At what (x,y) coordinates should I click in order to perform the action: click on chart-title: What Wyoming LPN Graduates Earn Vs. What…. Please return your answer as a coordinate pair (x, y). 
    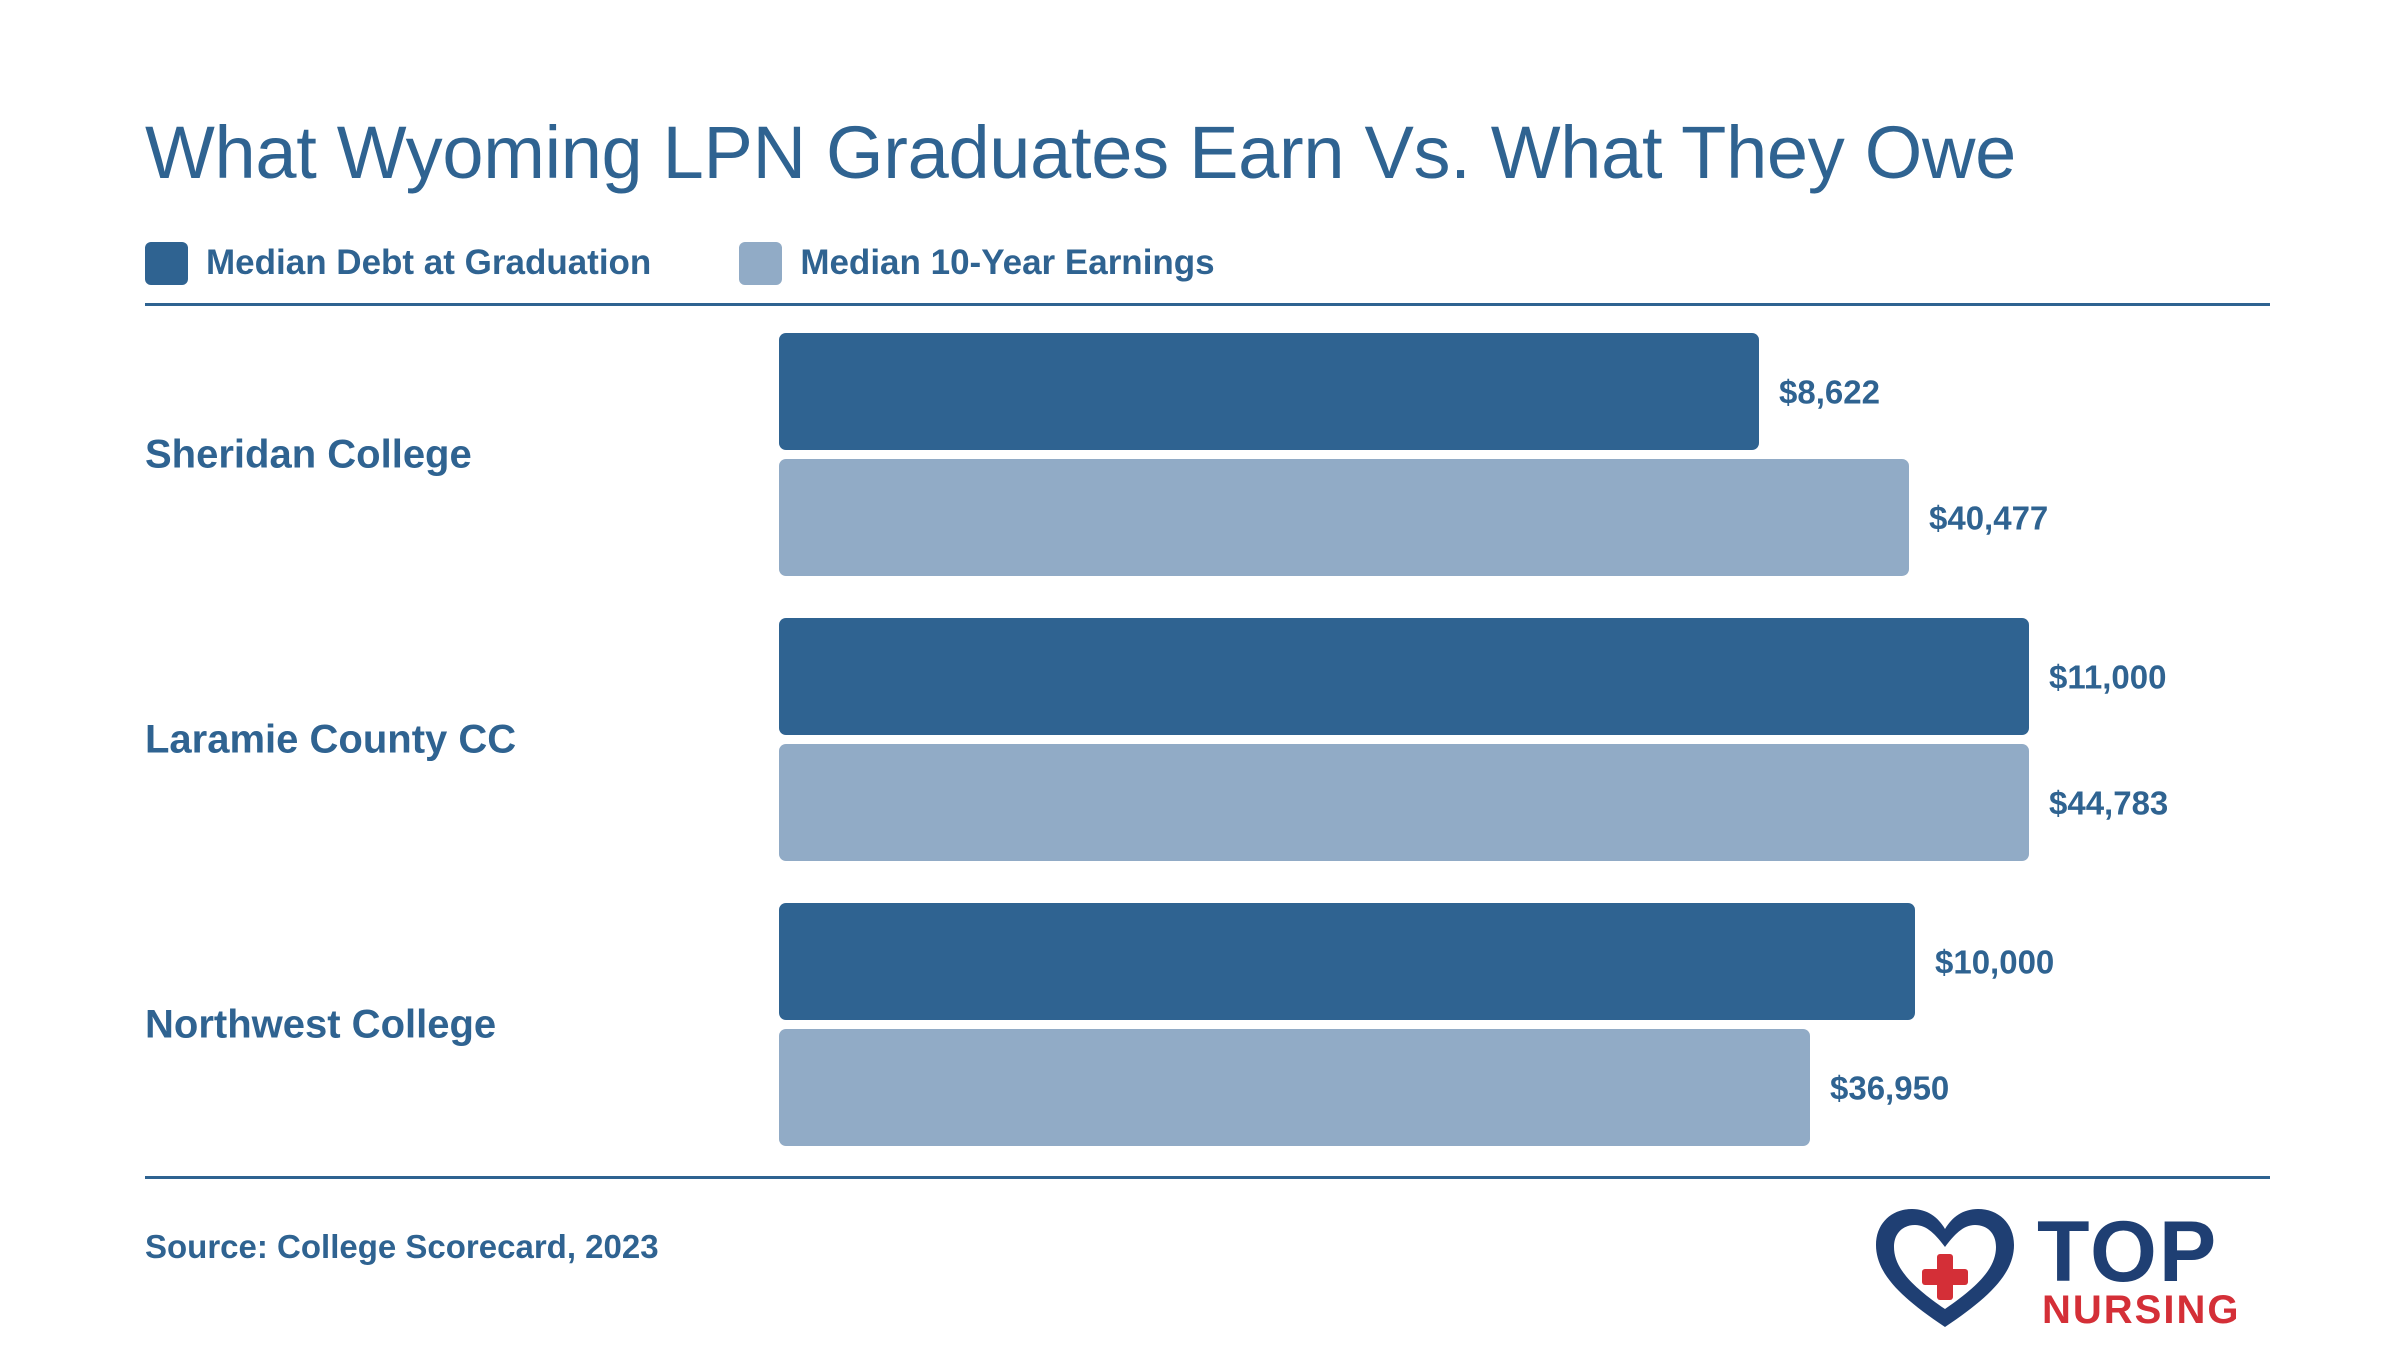
    Looking at the image, I should click on (1080, 152).